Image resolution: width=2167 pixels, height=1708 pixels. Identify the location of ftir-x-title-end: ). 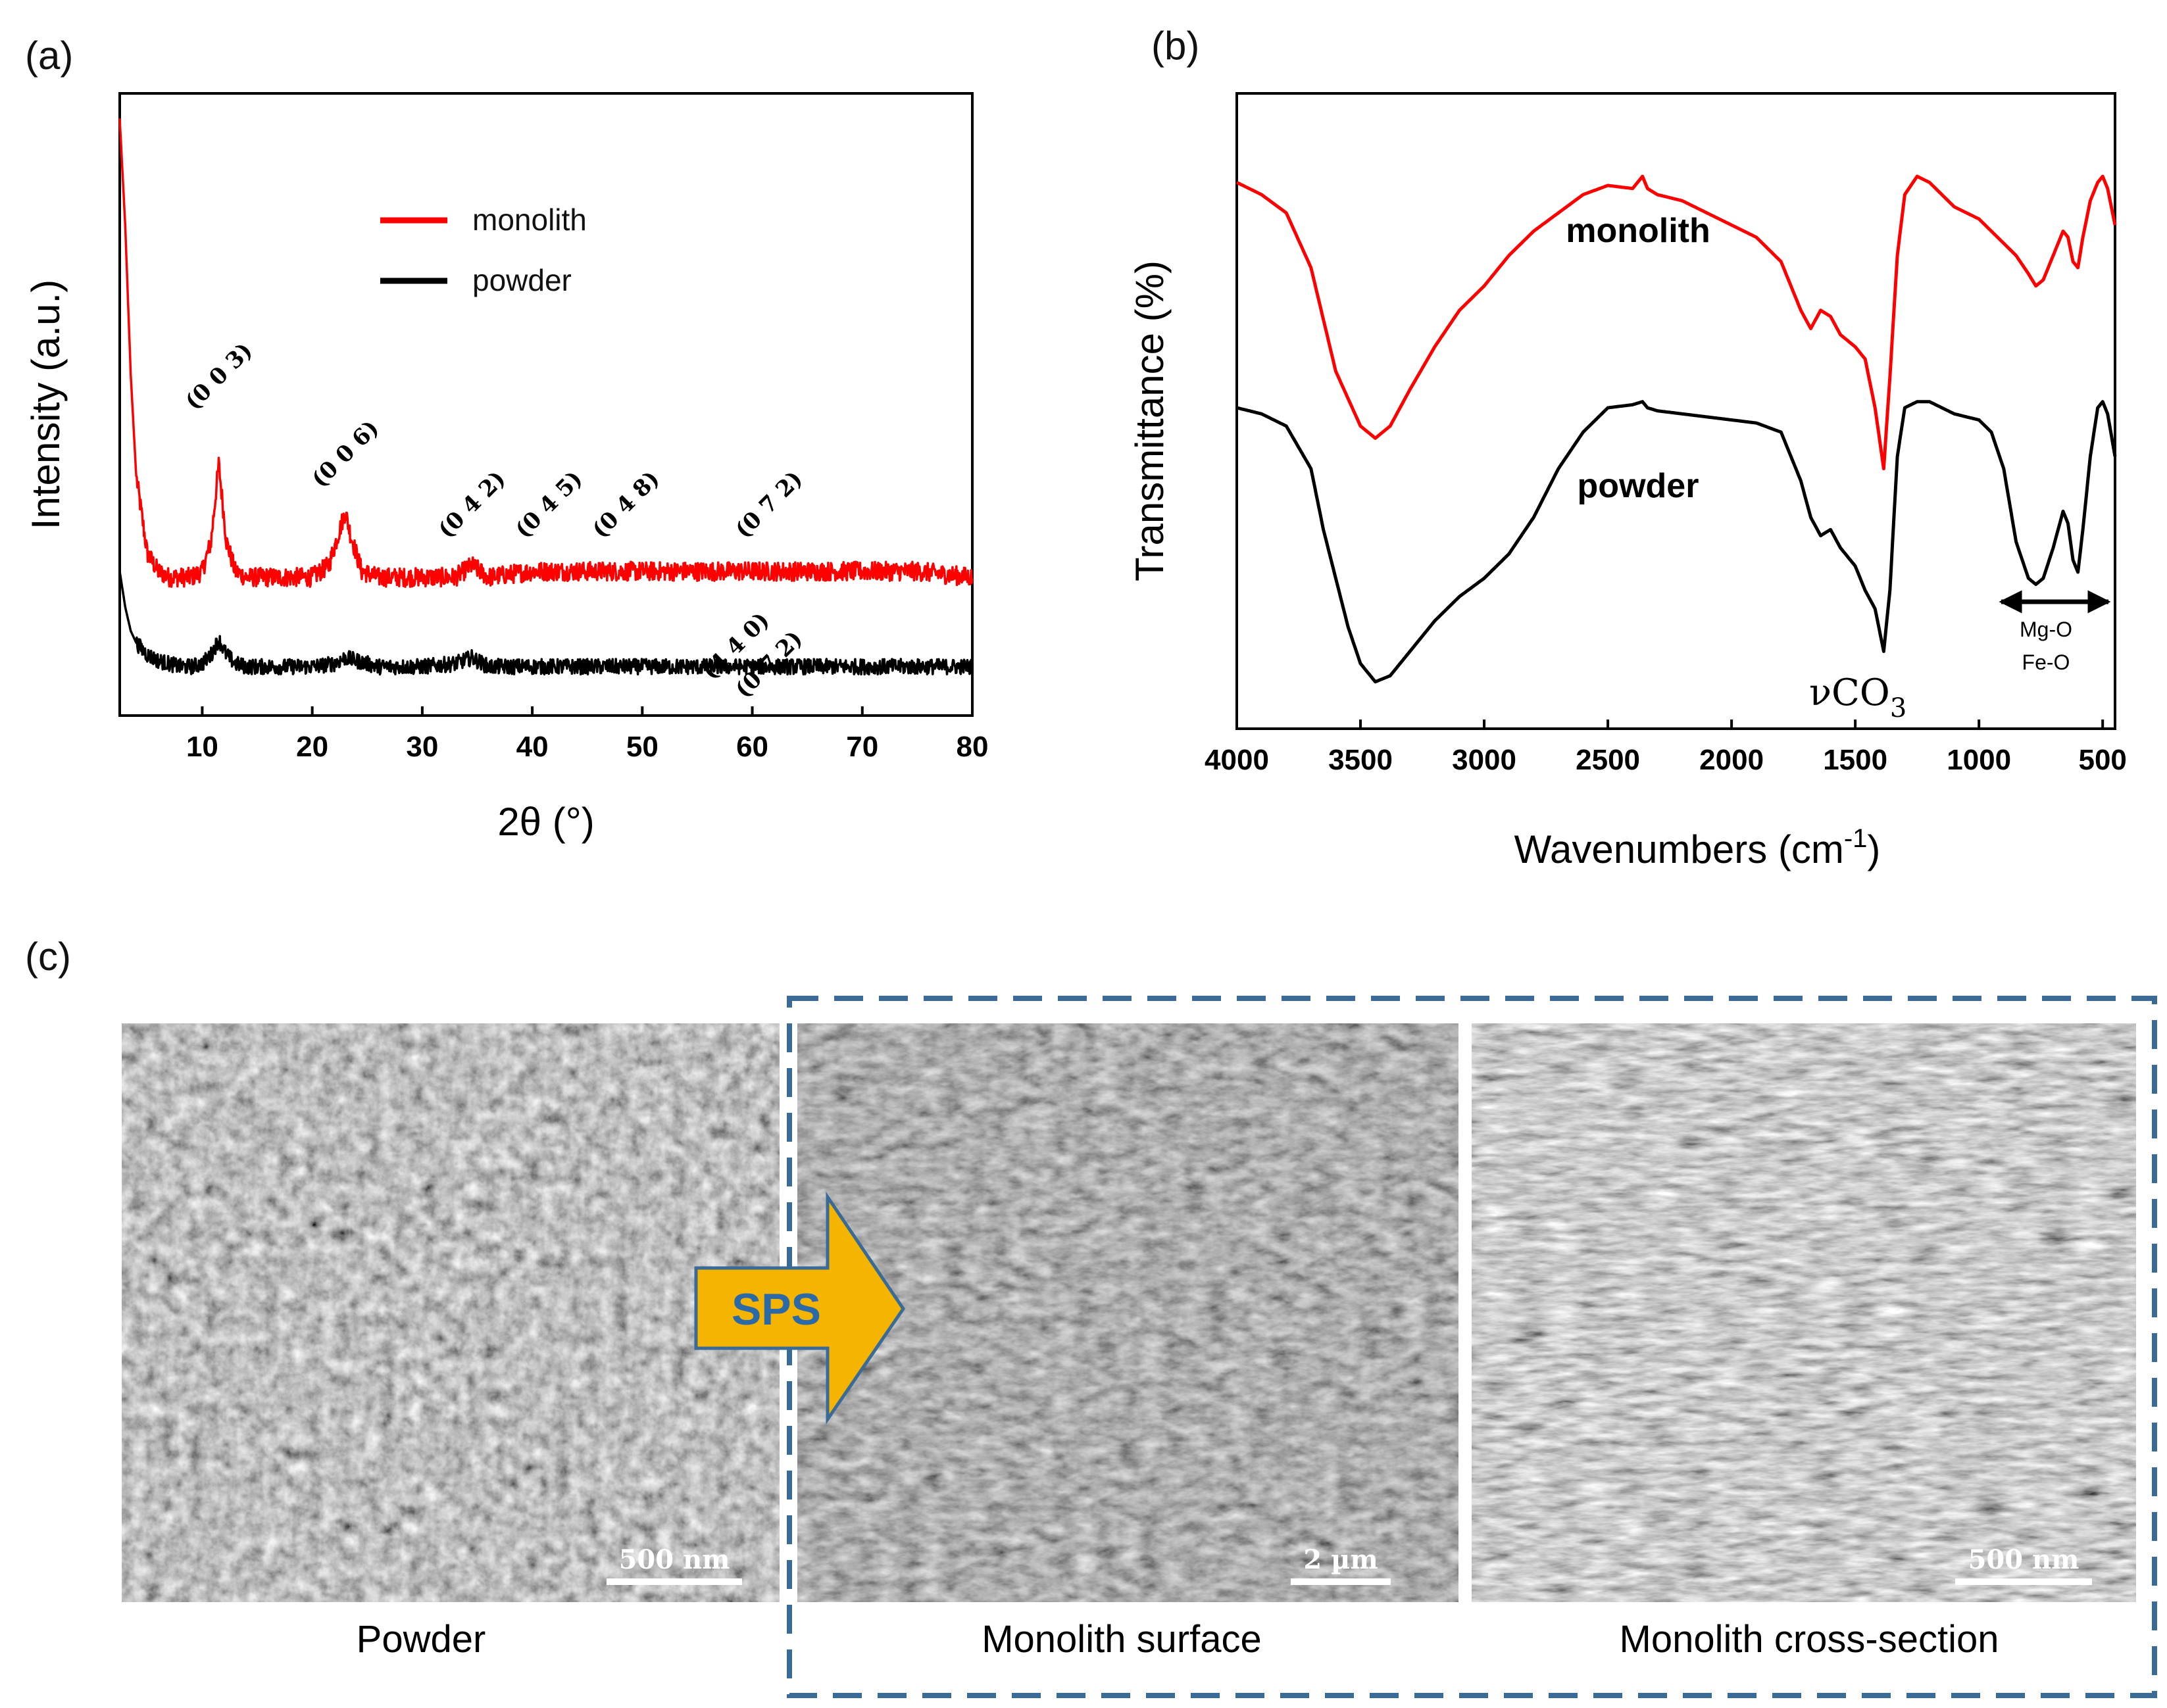
(1874, 849).